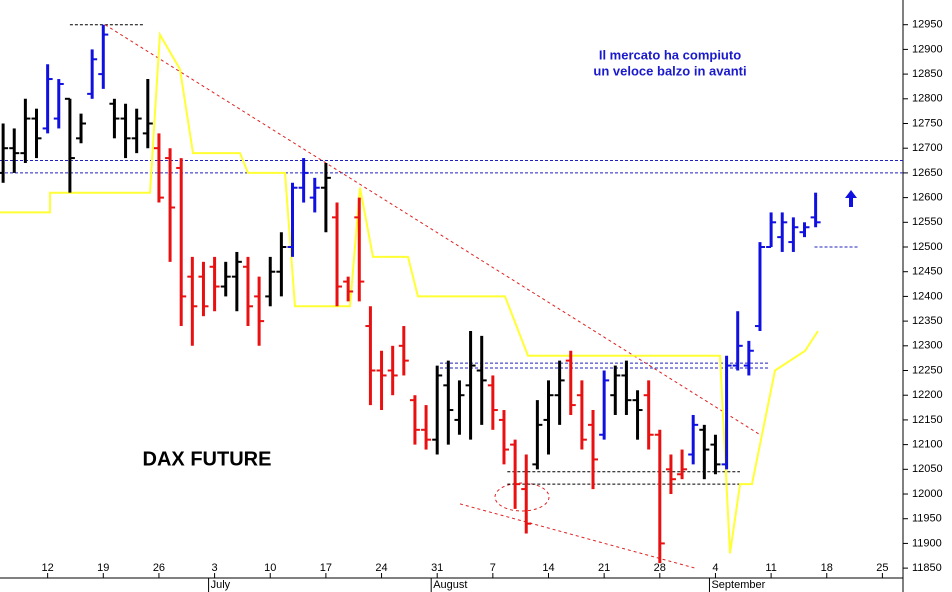 The height and width of the screenshot is (592, 952). Describe the element at coordinates (493, 568) in the screenshot. I see `x-tick-label: 7` at that location.